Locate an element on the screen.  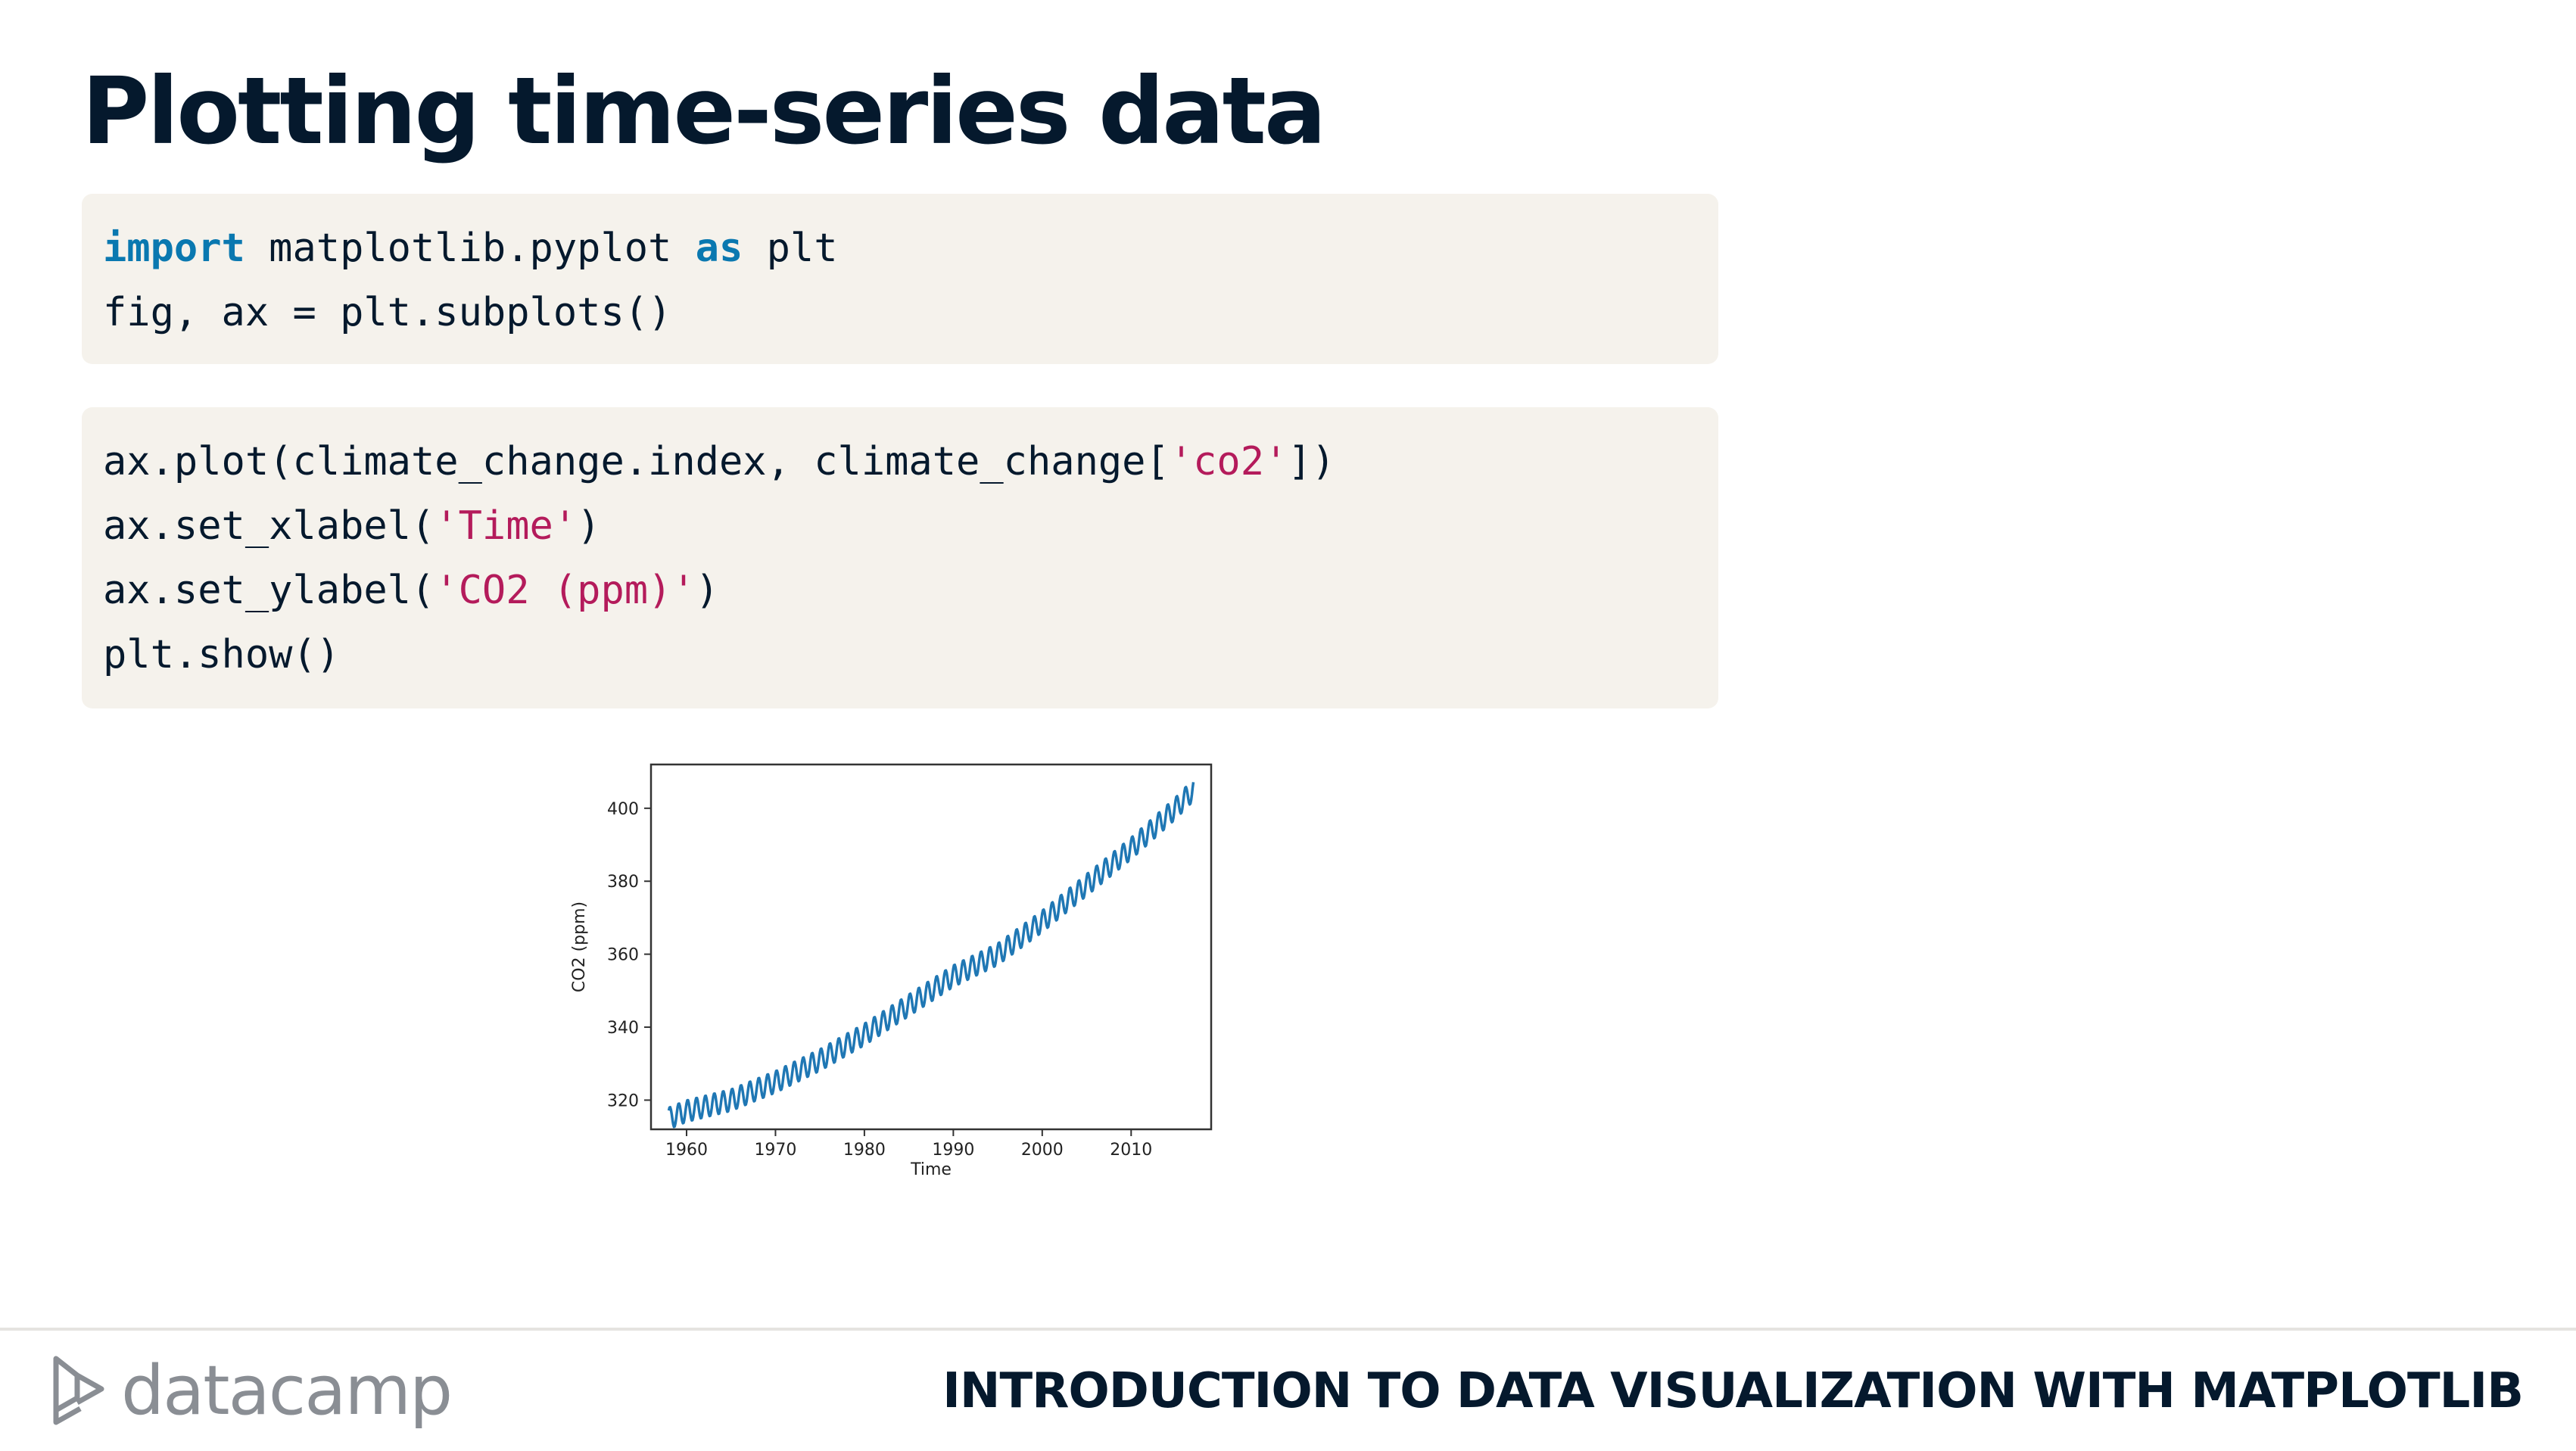
code-line: fig, ax = plt.subplots() is located at coordinates (910, 313).